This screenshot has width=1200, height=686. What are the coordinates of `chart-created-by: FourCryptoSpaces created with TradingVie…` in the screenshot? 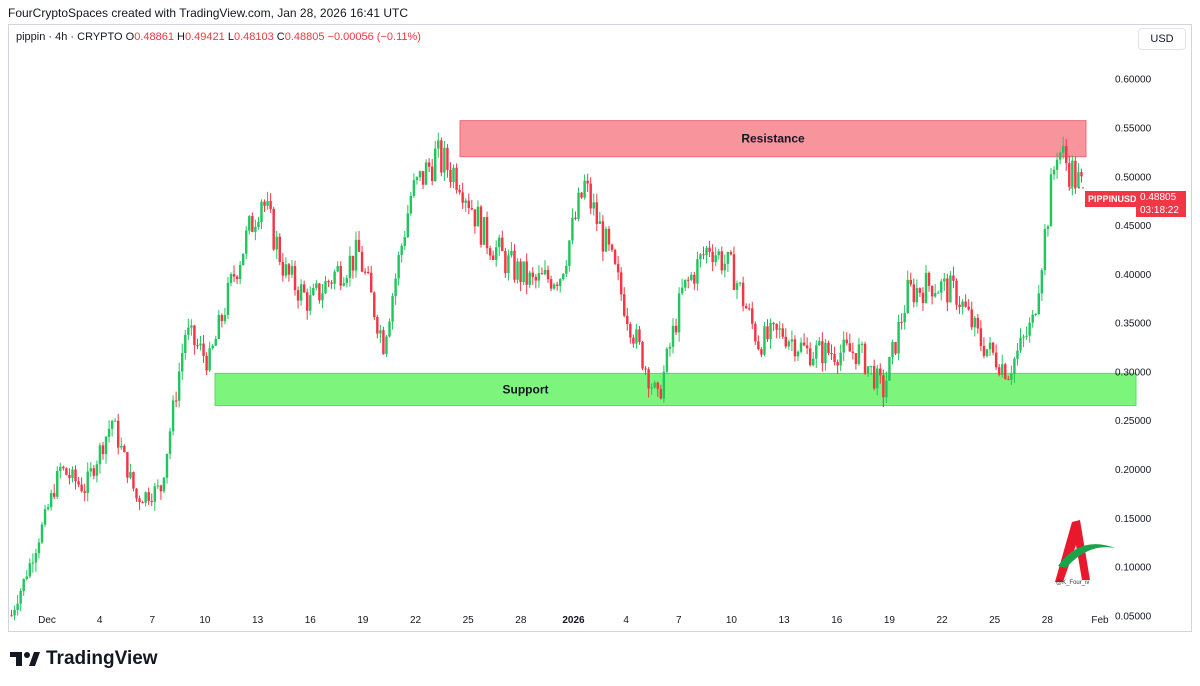 It's located at (208, 13).